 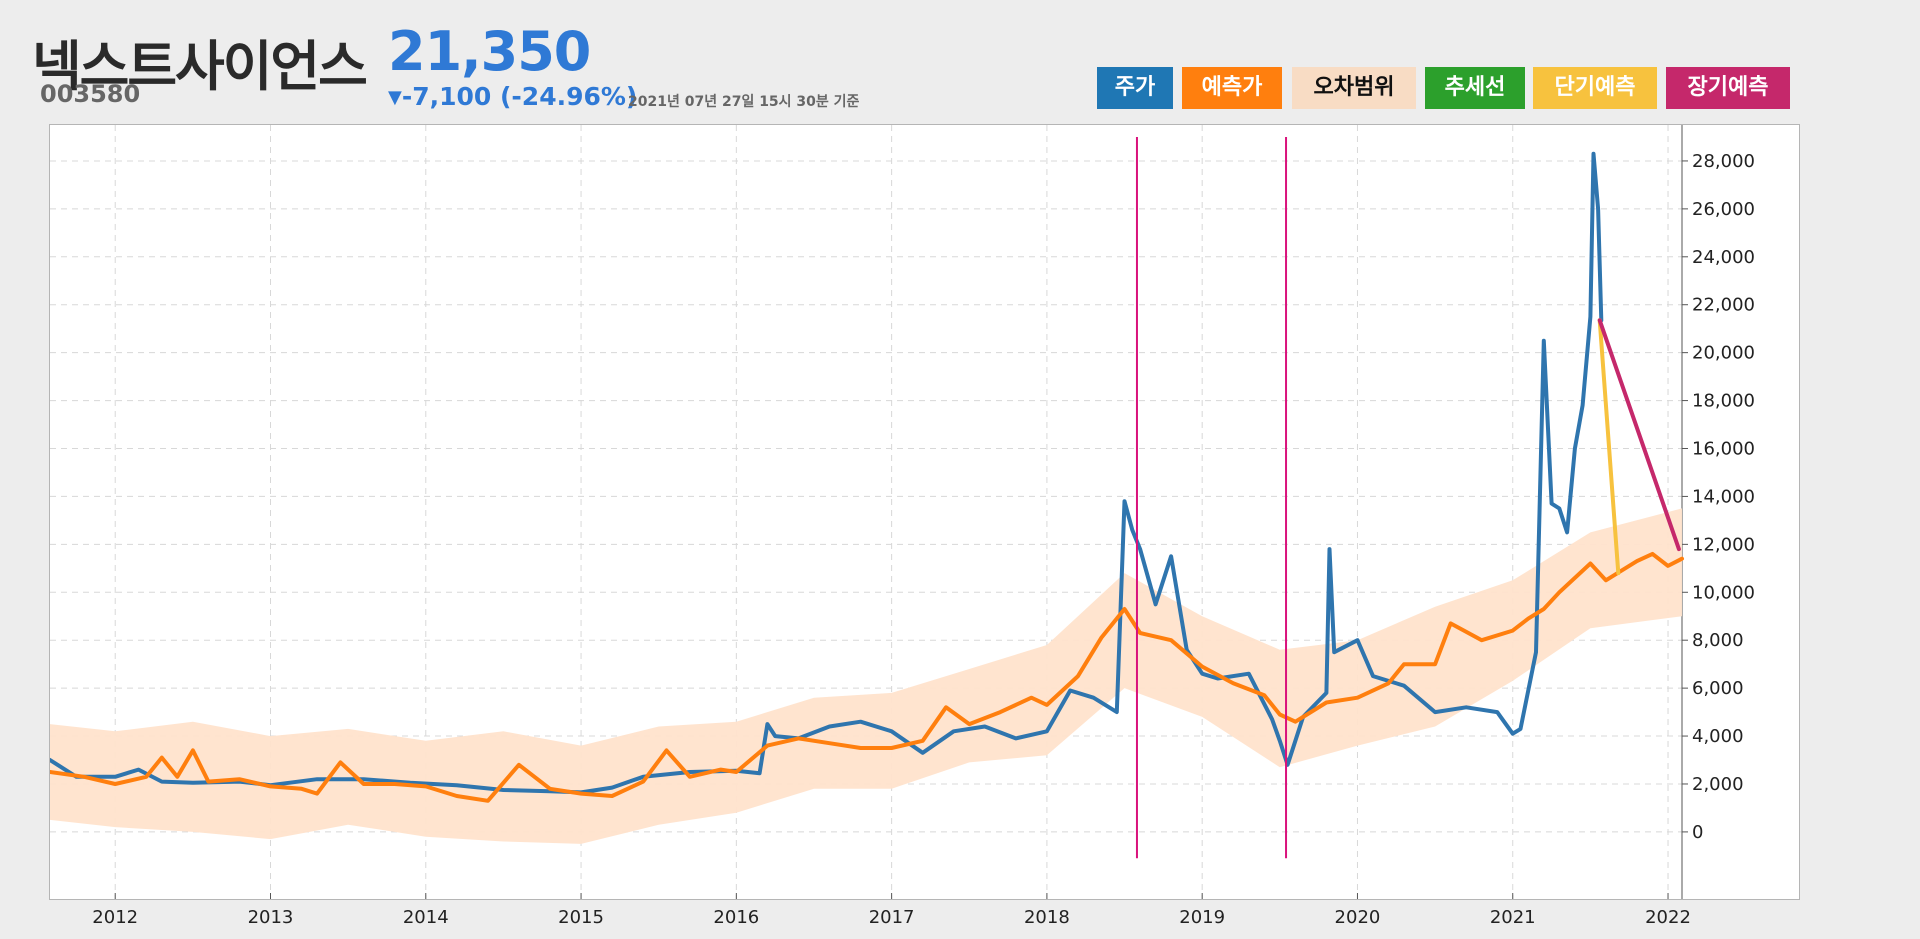 What do you see at coordinates (892, 917) in the screenshot?
I see `x-tick-label: 2017` at bounding box center [892, 917].